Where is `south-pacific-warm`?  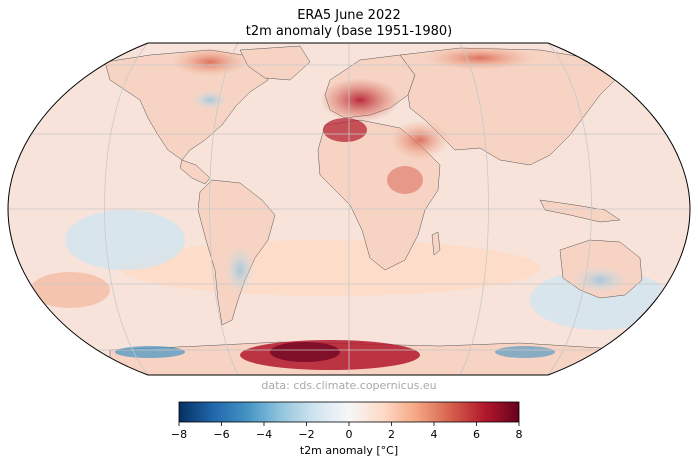 south-pacific-warm is located at coordinates (70, 290).